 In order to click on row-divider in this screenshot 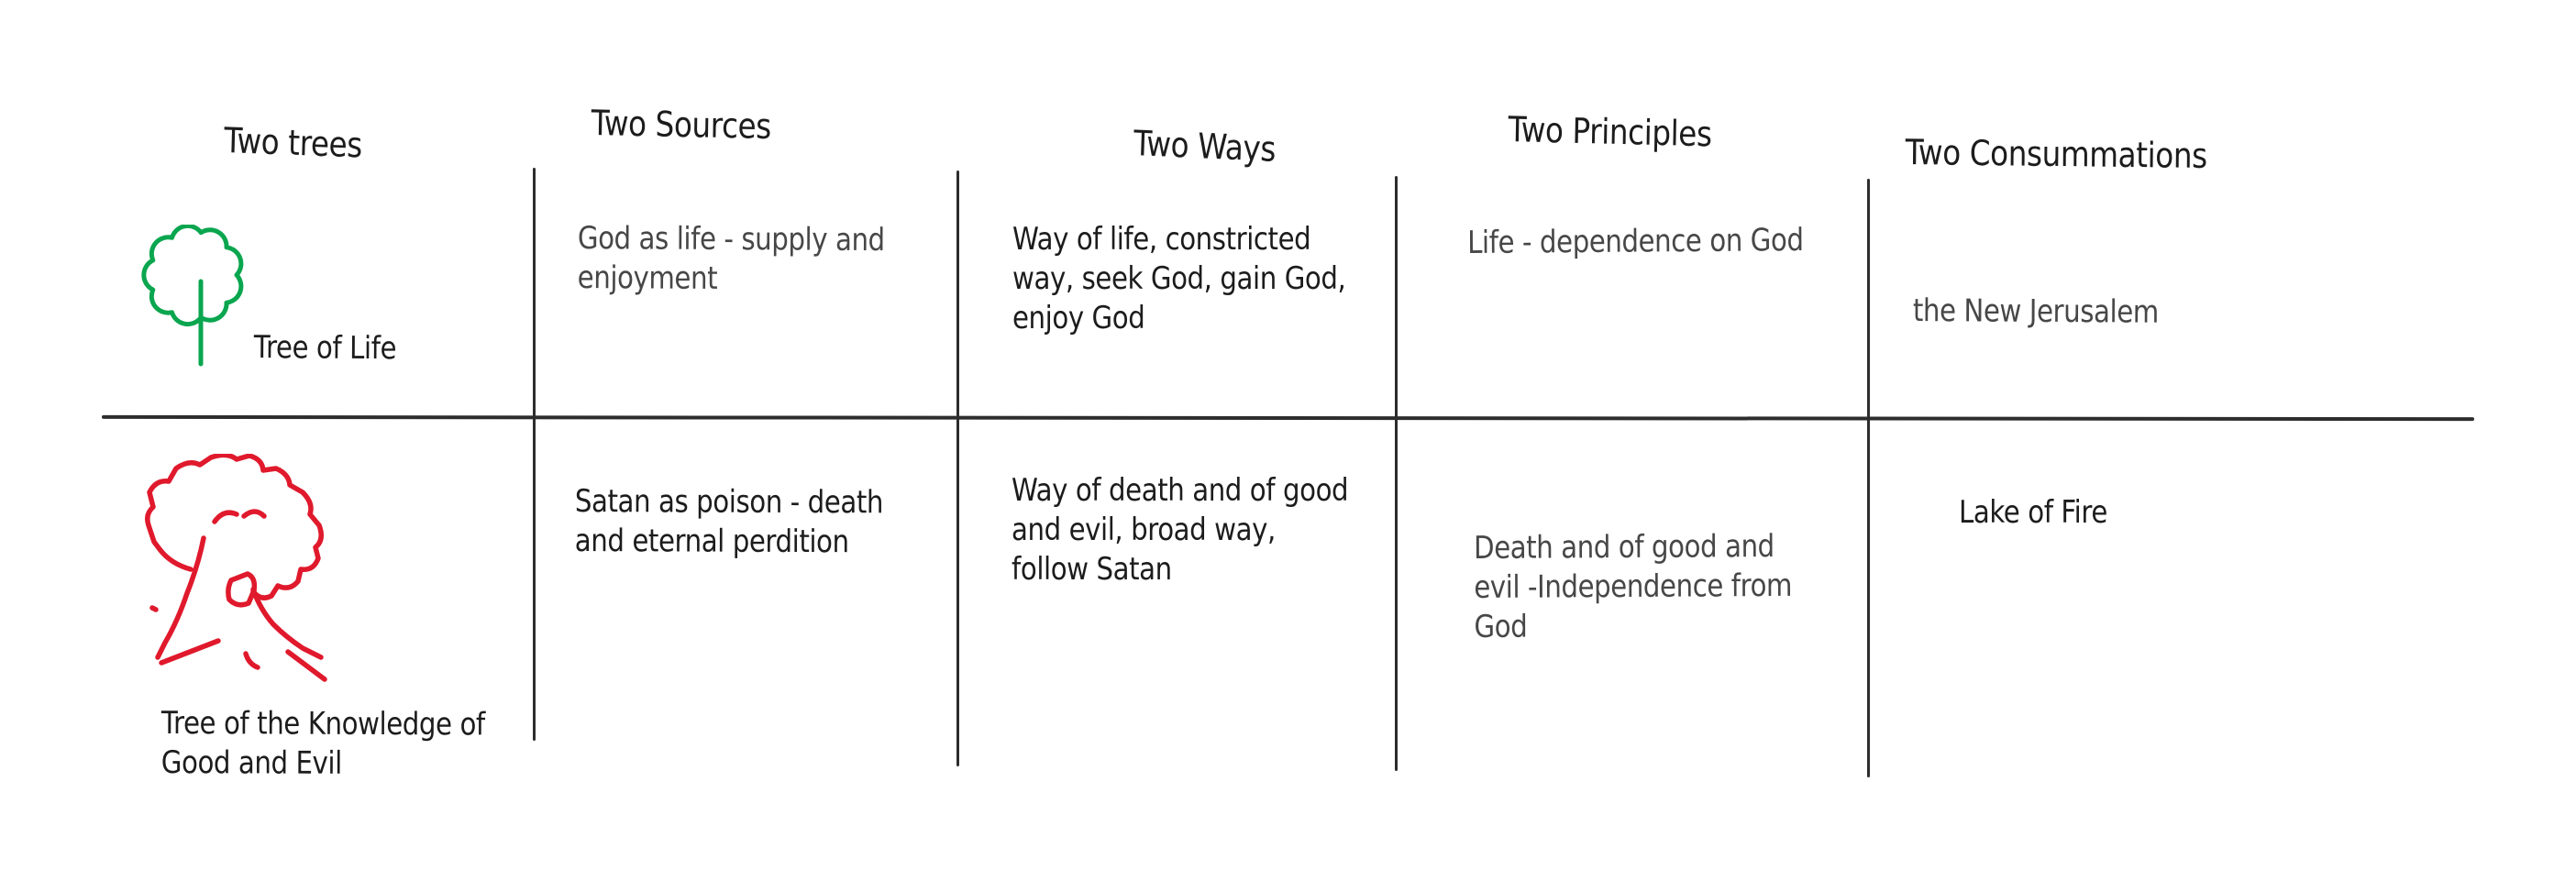, I will do `click(1288, 418)`.